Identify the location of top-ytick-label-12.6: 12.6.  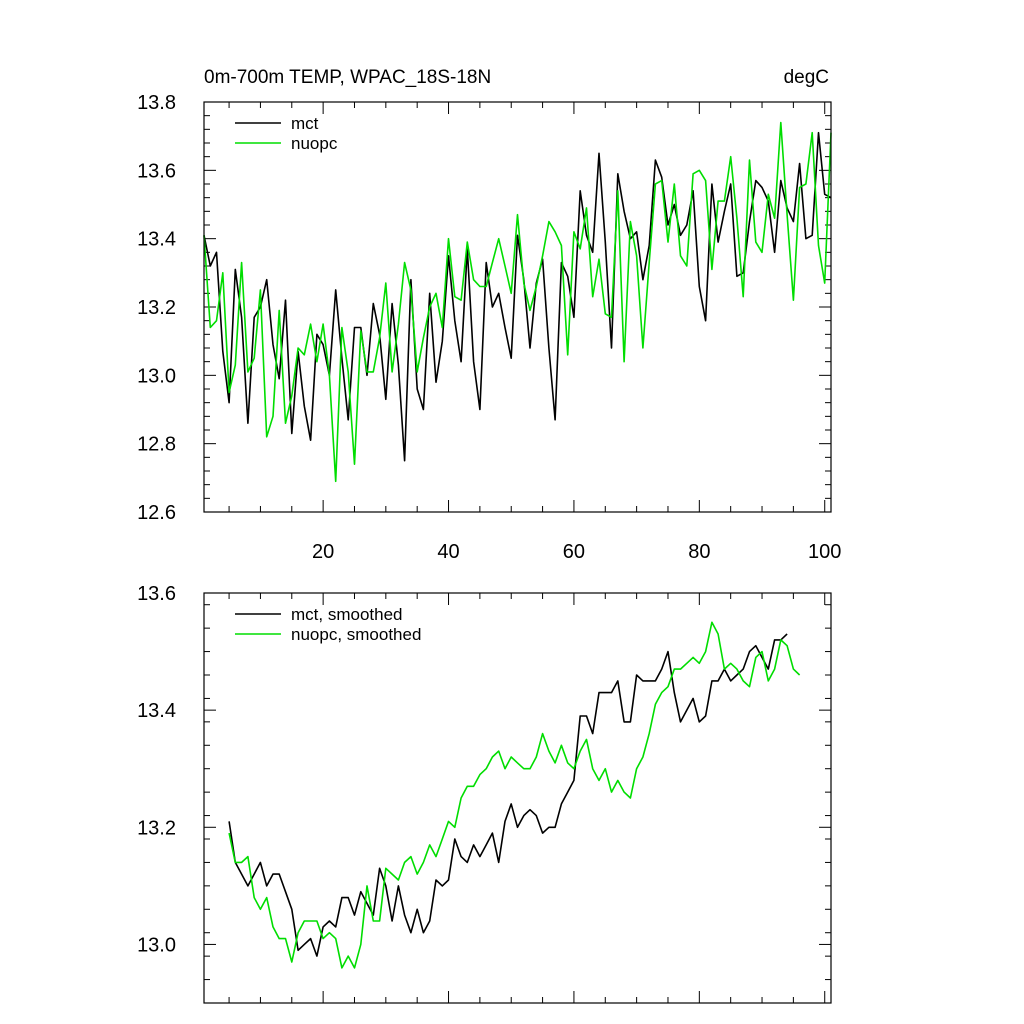
(156, 513).